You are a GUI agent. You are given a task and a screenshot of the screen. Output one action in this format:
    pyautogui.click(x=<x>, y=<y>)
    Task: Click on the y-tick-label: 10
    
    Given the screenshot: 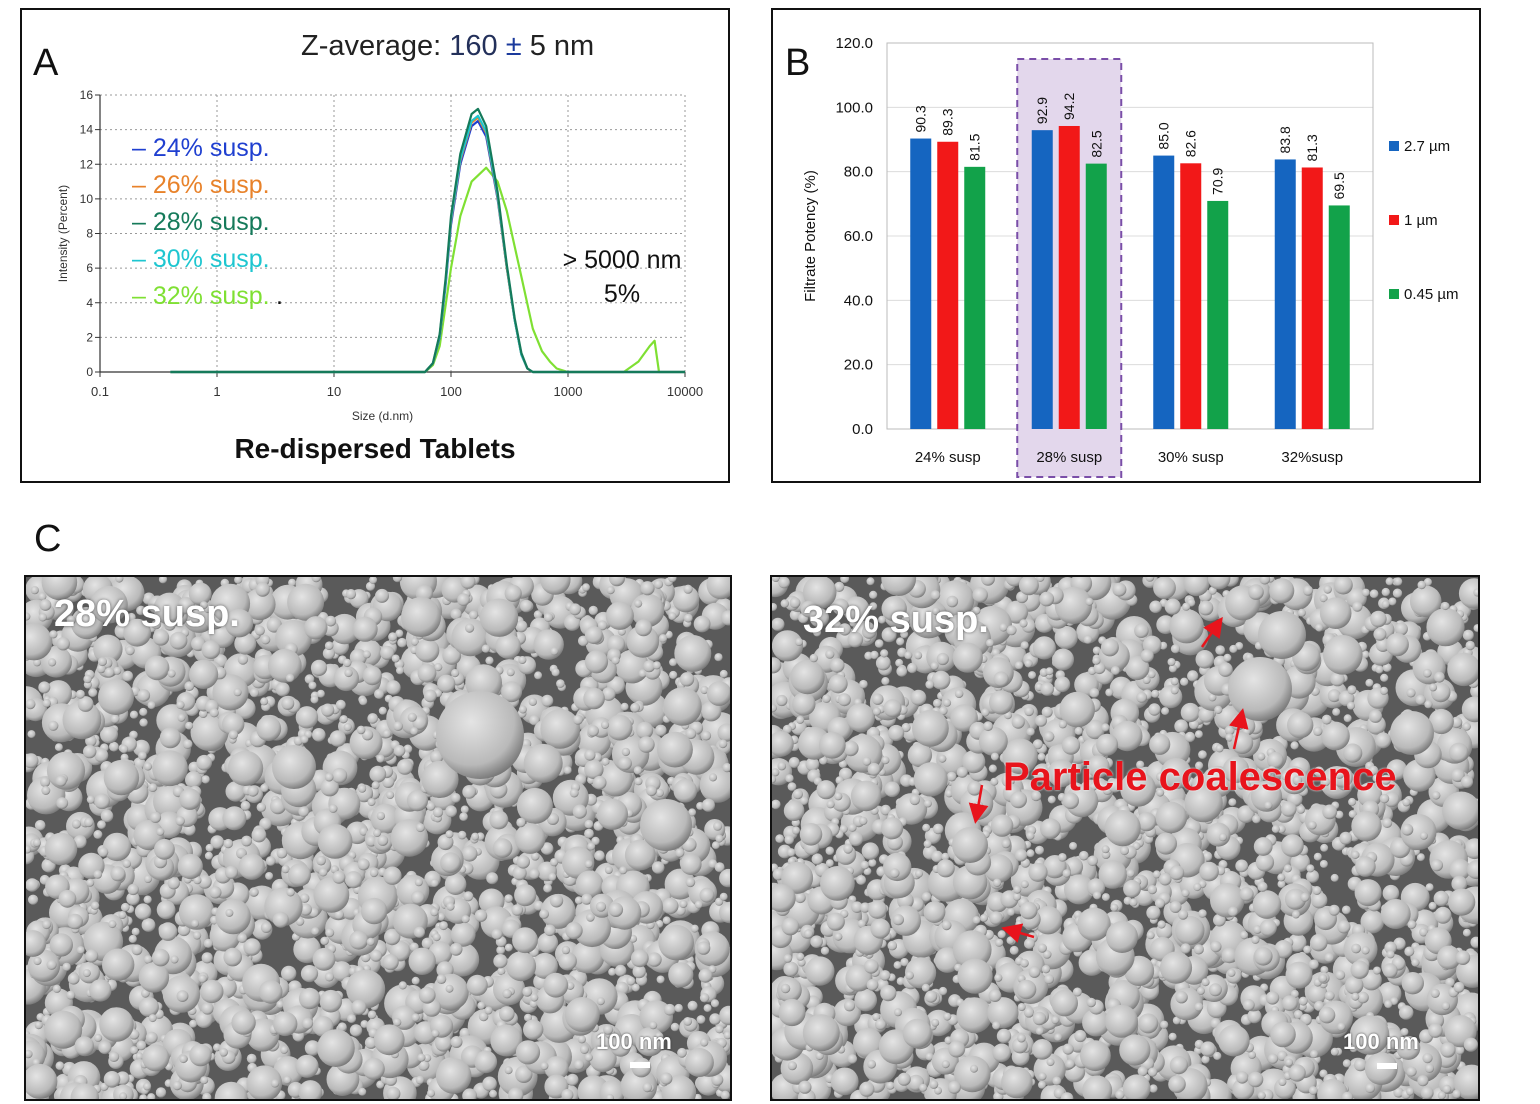 What is the action you would take?
    pyautogui.click(x=87, y=199)
    